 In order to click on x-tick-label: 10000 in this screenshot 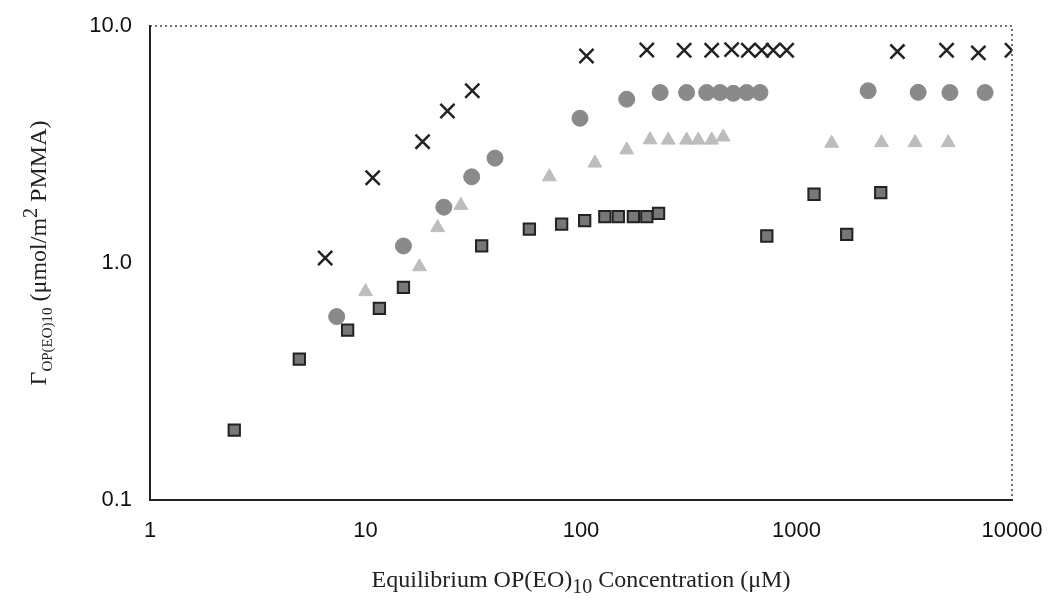, I will do `click(1012, 530)`.